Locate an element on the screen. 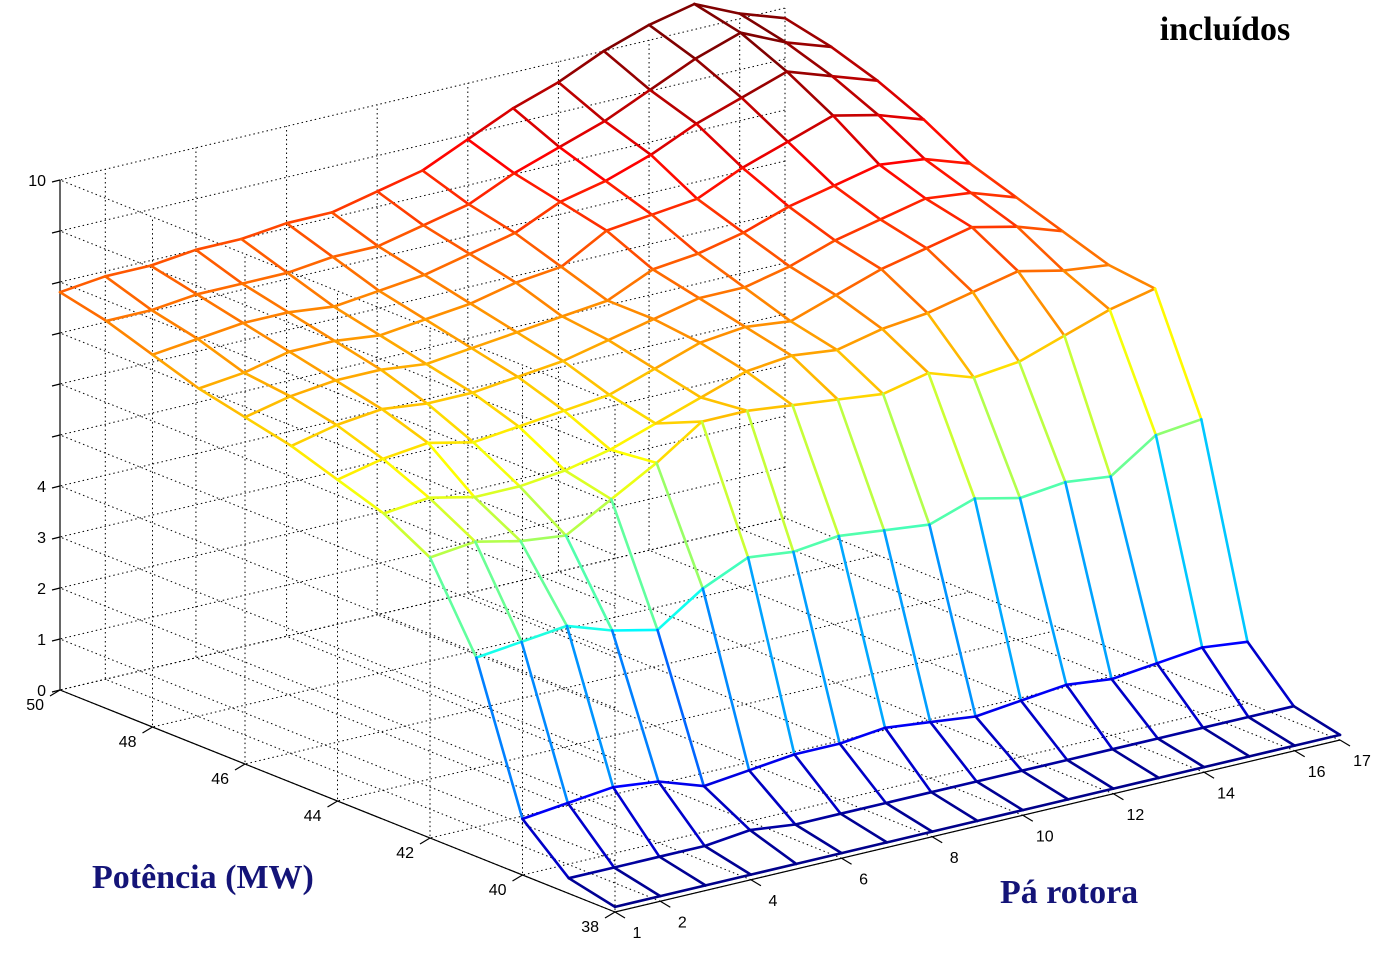 This screenshot has height=954, width=1391. z-tick-mark is located at coordinates (56, 487).